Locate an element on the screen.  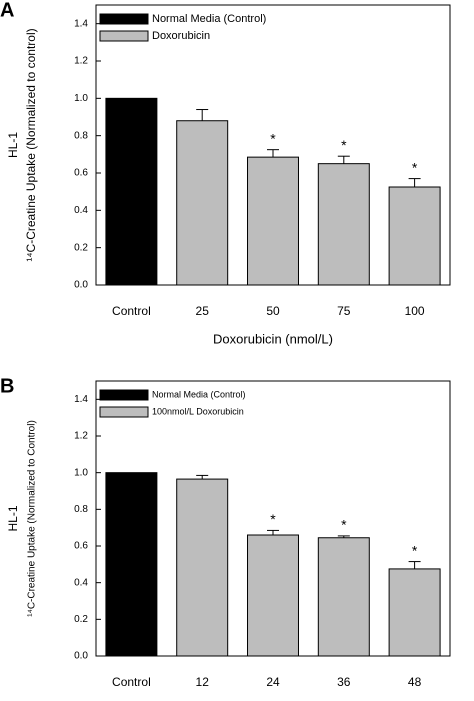
x-tick-label: 100 is located at coordinates (415, 311).